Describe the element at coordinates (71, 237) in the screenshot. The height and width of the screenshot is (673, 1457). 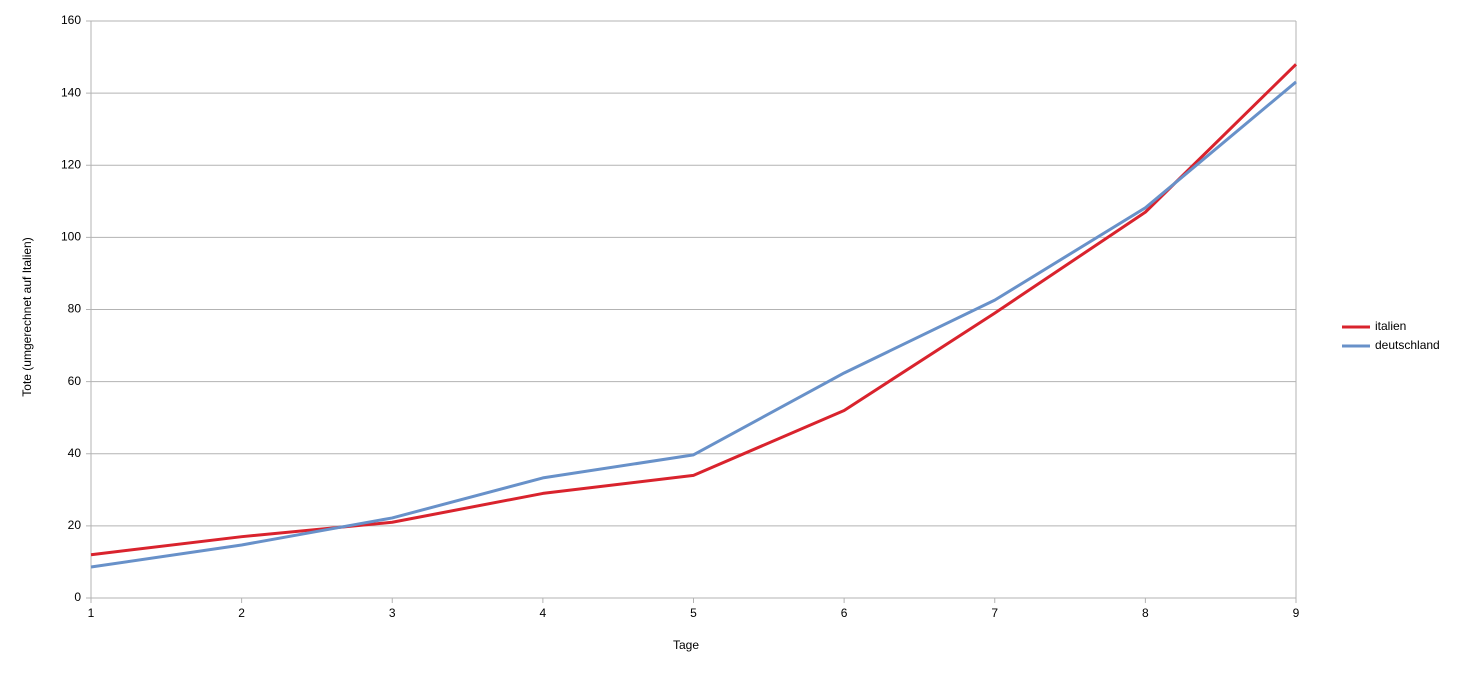
I see `y-tick-label: 100` at that location.